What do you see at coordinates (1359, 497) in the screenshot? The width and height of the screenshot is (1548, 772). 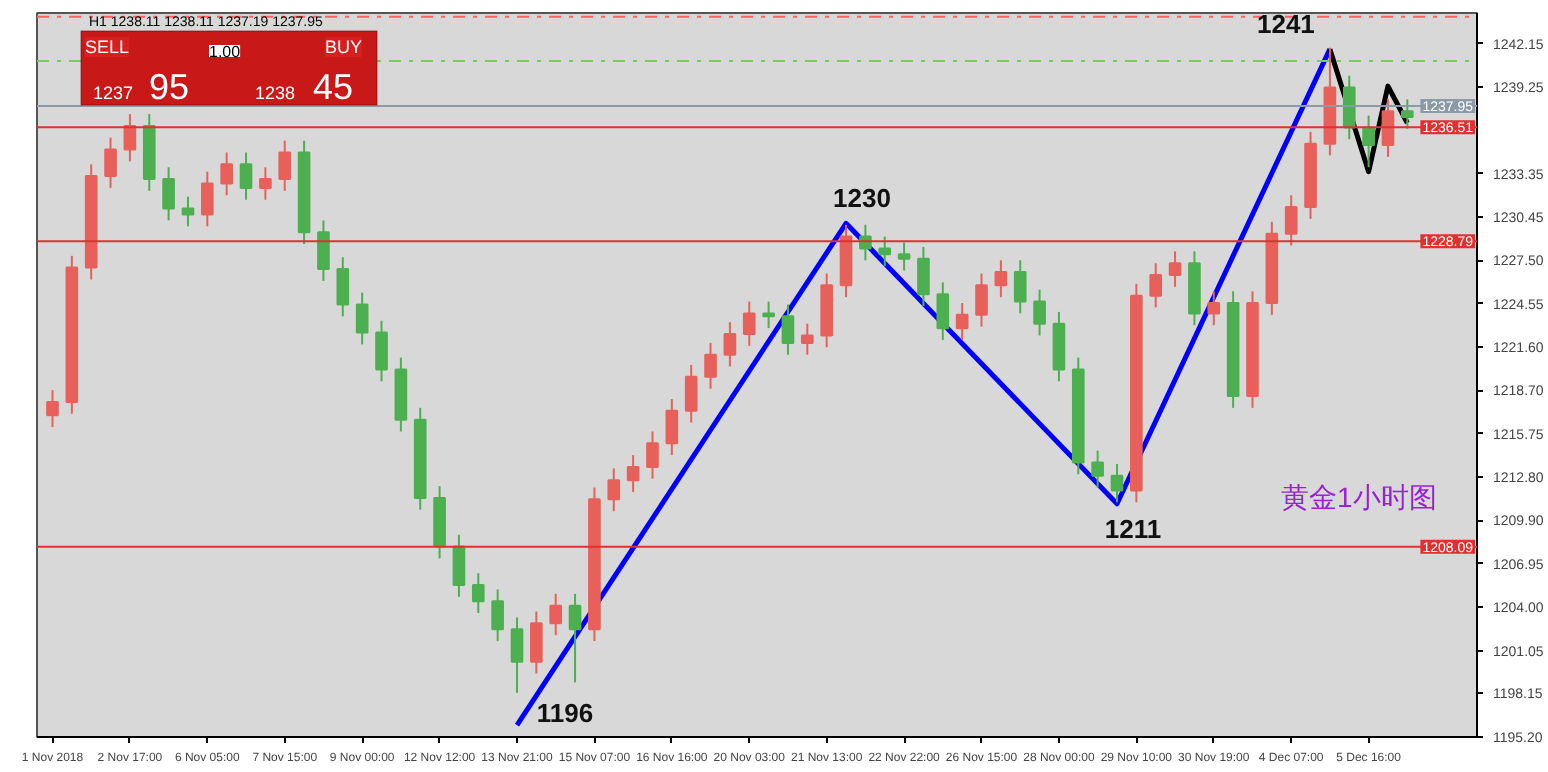 I see `annotation: 黄金1小时图` at bounding box center [1359, 497].